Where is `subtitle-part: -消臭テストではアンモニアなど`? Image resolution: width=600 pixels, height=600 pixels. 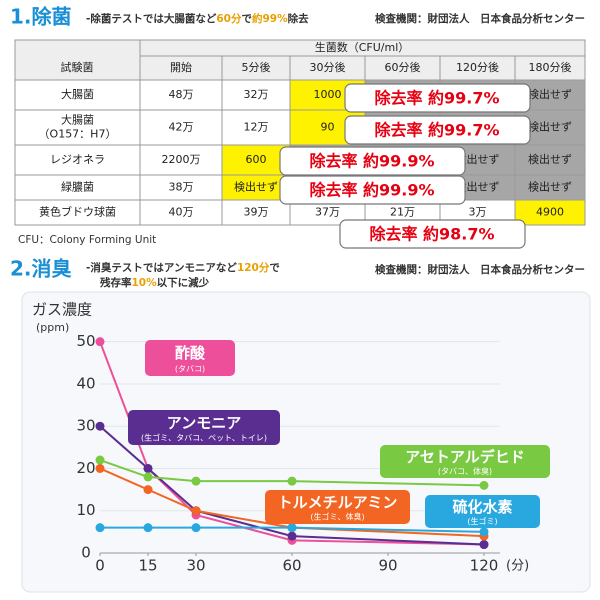
subtitle-part: -消臭テストではアンモニアなど is located at coordinates (161, 267).